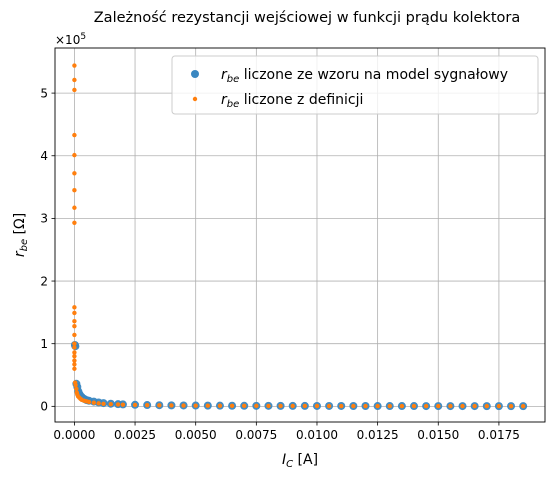 The image size is (559, 478). What do you see at coordinates (44, 407) in the screenshot?
I see `y-tick-label: 0` at bounding box center [44, 407].